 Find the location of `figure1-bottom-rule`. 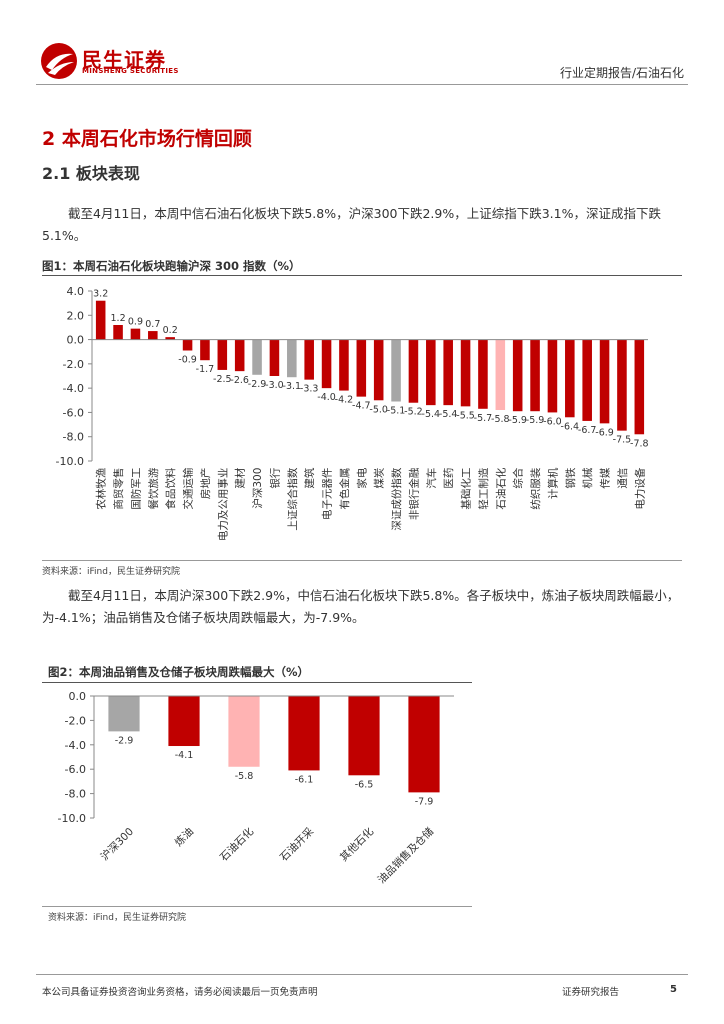

figure1-bottom-rule is located at coordinates (362, 560).